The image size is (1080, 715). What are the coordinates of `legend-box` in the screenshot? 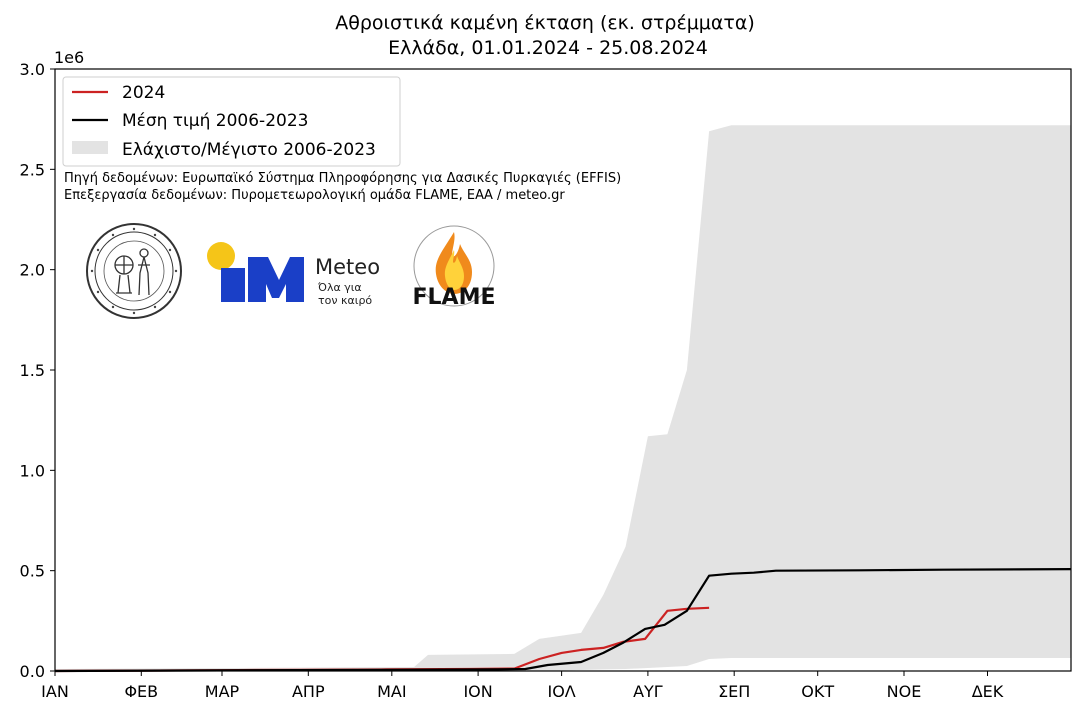 It's located at (231, 121).